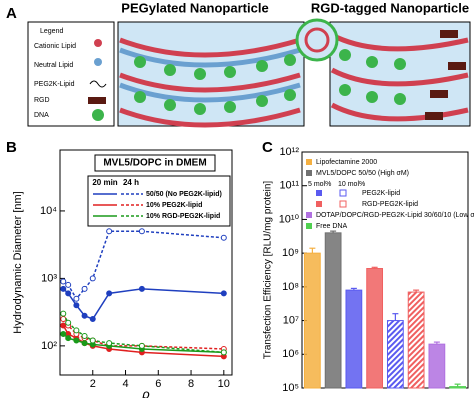  Describe the element at coordinates (289, 152) in the screenshot. I see `y-tick-label: 10¹²` at that location.